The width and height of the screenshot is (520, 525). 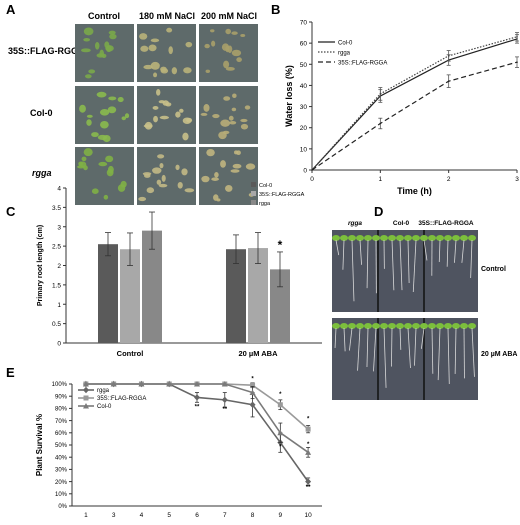 I want to click on x-tick-label: 8, so click(x=253, y=515).